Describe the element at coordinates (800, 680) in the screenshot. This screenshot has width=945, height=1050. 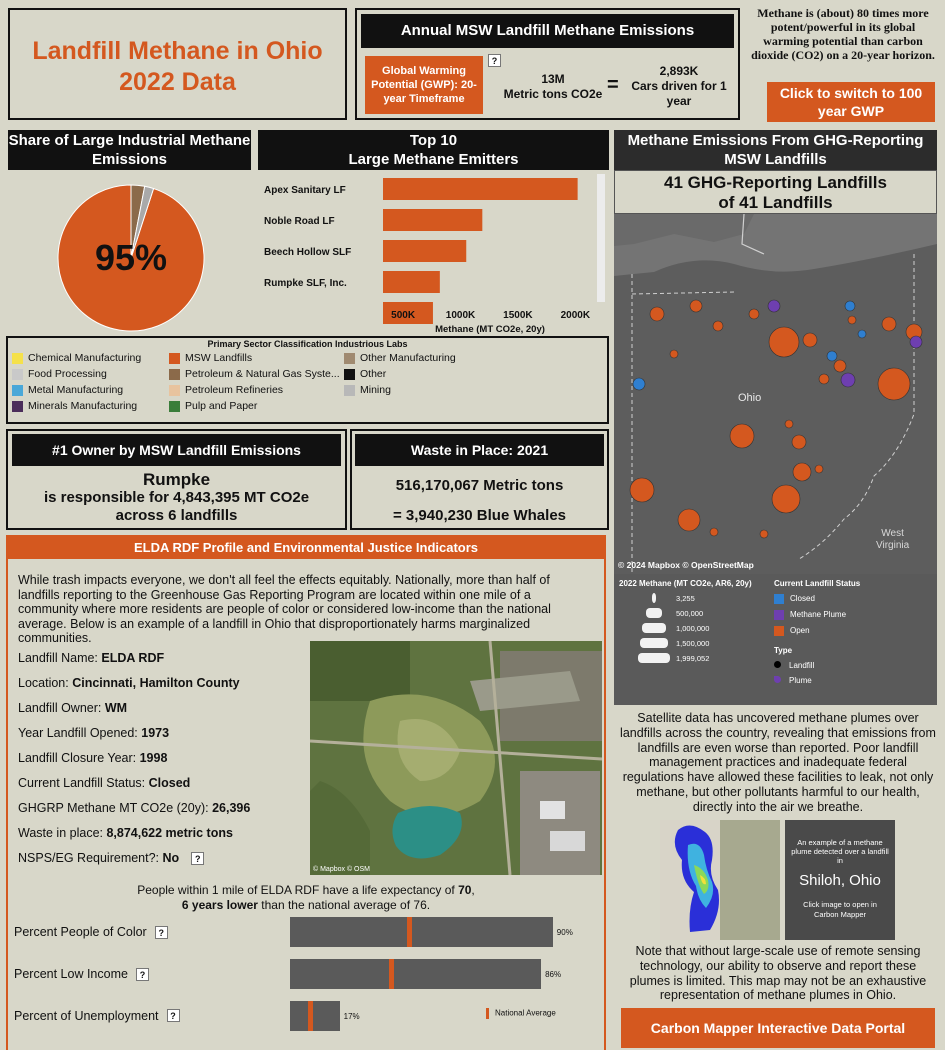
I see `map-type-plume-label: Plume` at that location.